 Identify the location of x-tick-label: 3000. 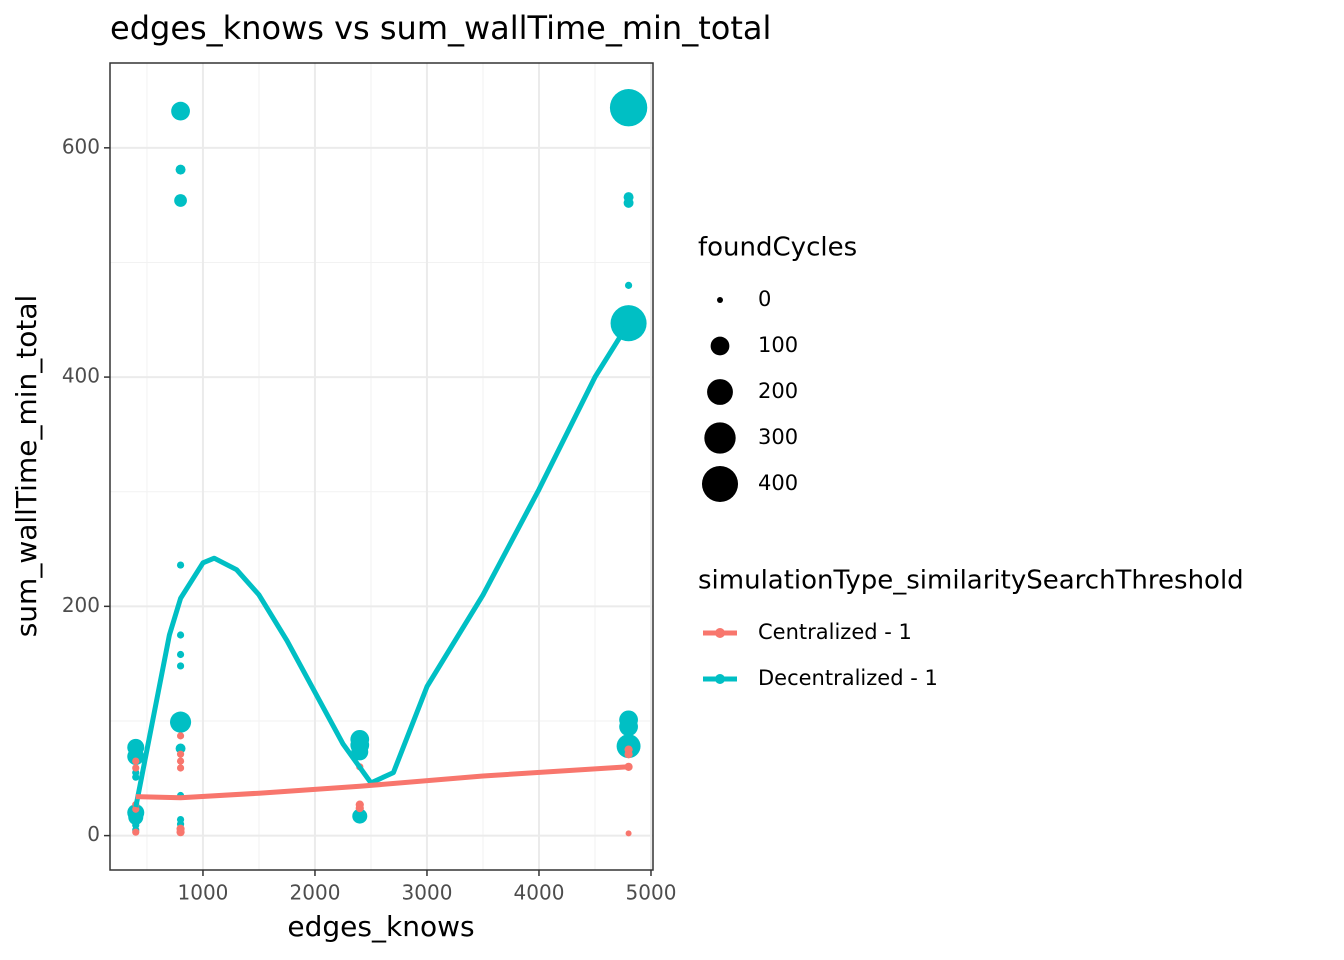
(427, 893).